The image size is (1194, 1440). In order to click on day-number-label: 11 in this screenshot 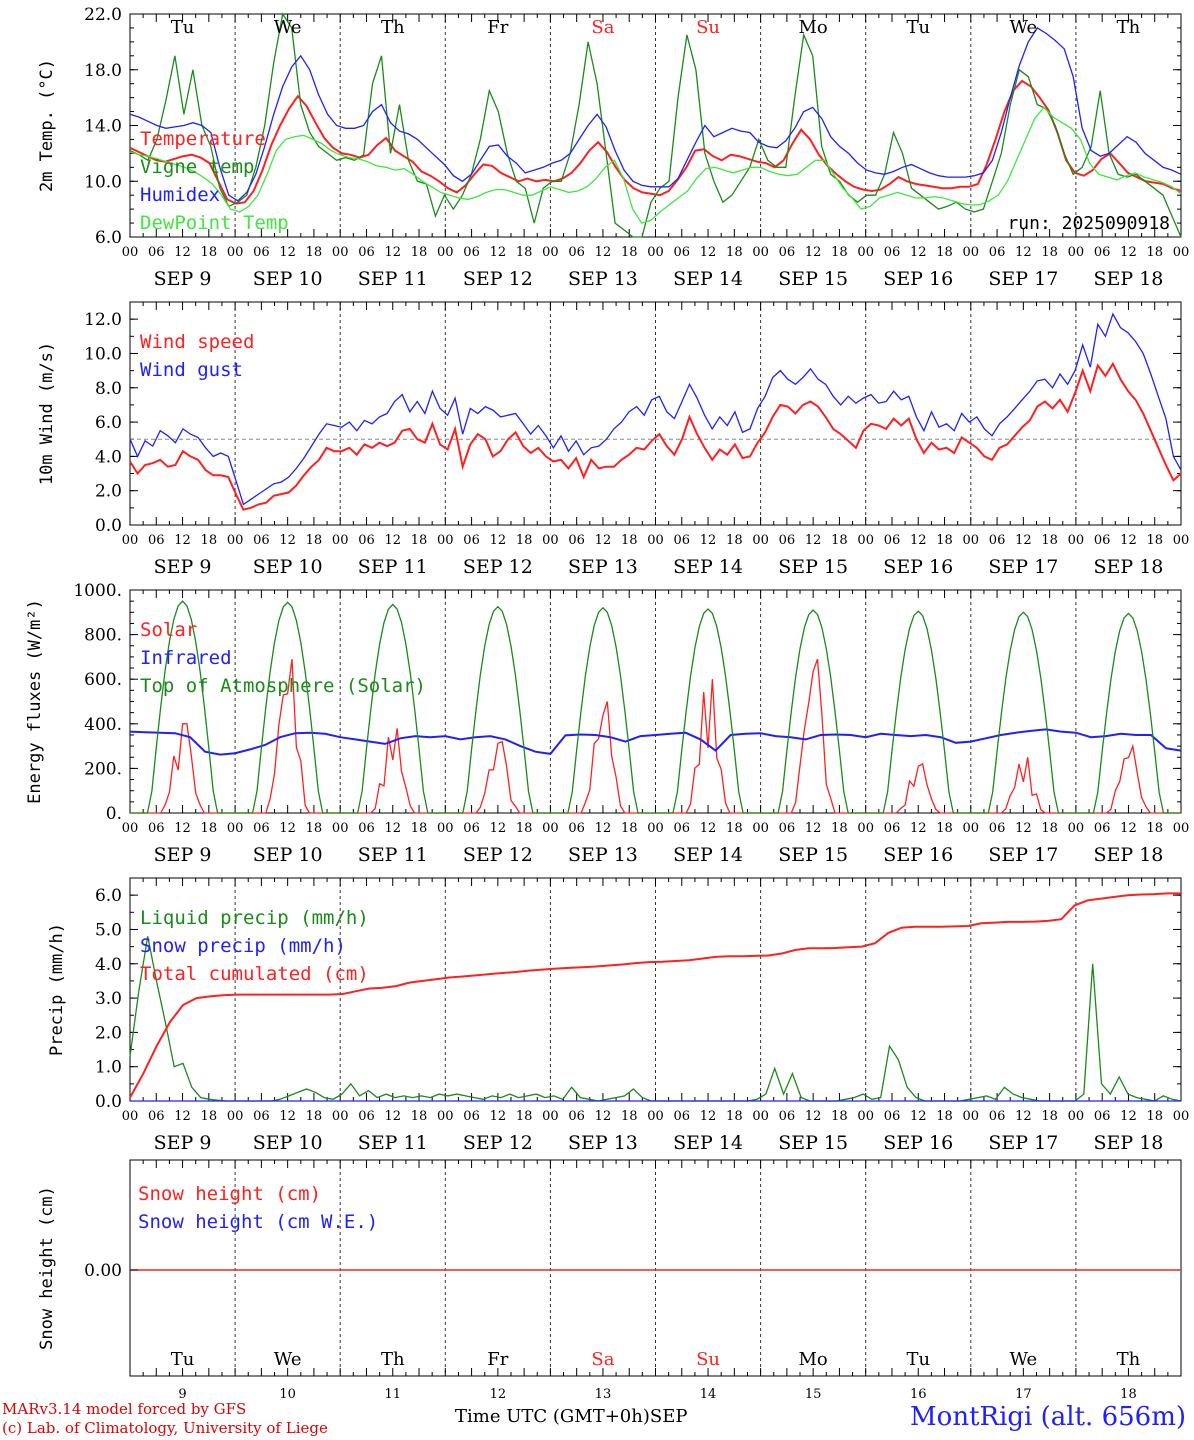, I will do `click(392, 1394)`.